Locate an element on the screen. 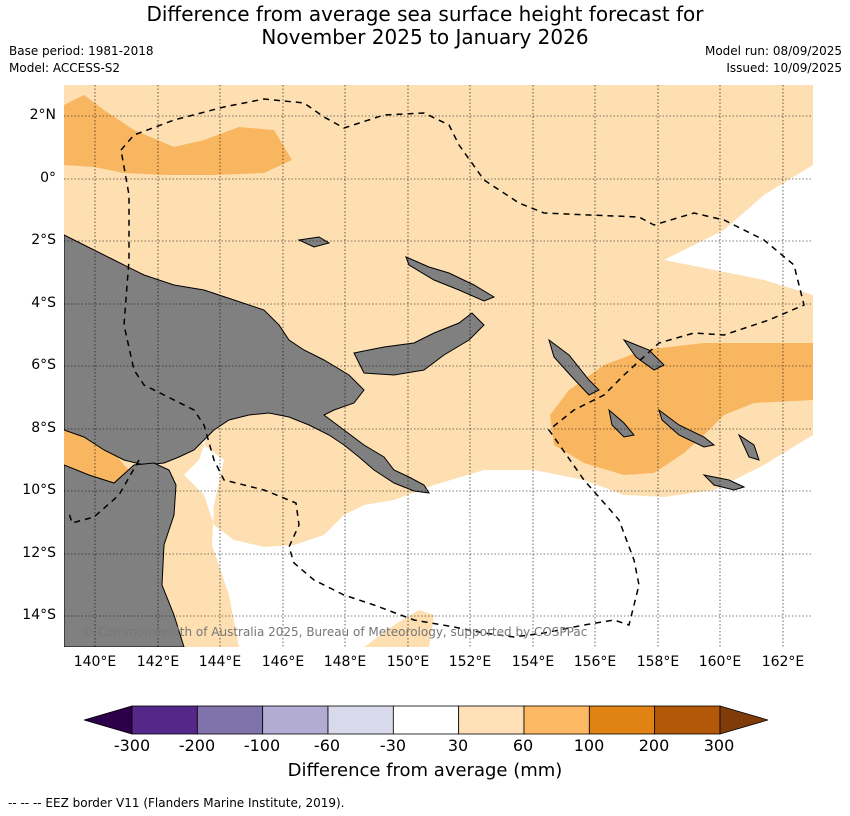  colorbar-tick: -100 is located at coordinates (262, 745).